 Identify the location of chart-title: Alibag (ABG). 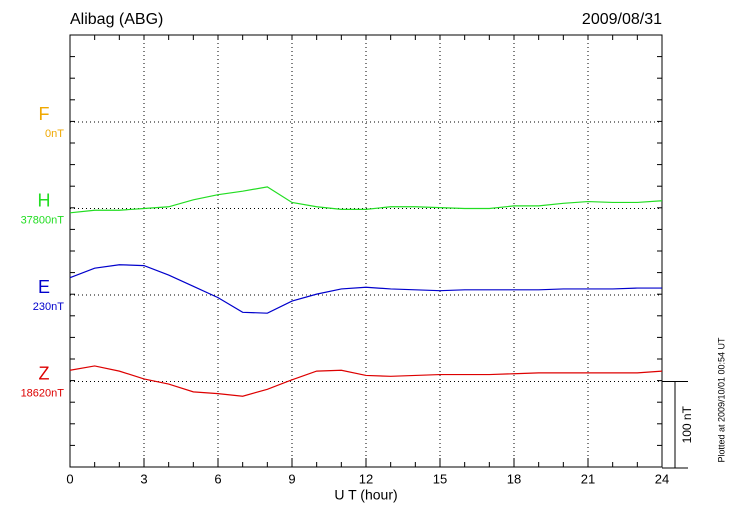
(116, 19).